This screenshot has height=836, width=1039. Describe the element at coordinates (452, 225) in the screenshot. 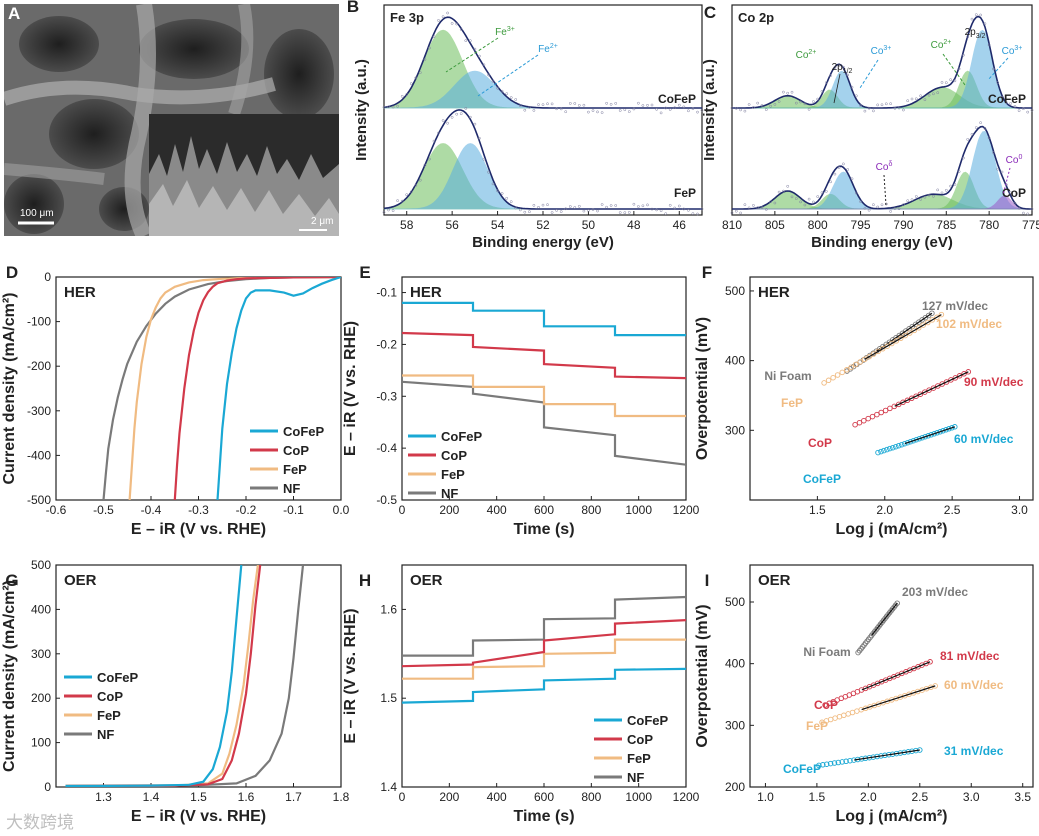

I see `panel-b-xtick-label: 56` at that location.